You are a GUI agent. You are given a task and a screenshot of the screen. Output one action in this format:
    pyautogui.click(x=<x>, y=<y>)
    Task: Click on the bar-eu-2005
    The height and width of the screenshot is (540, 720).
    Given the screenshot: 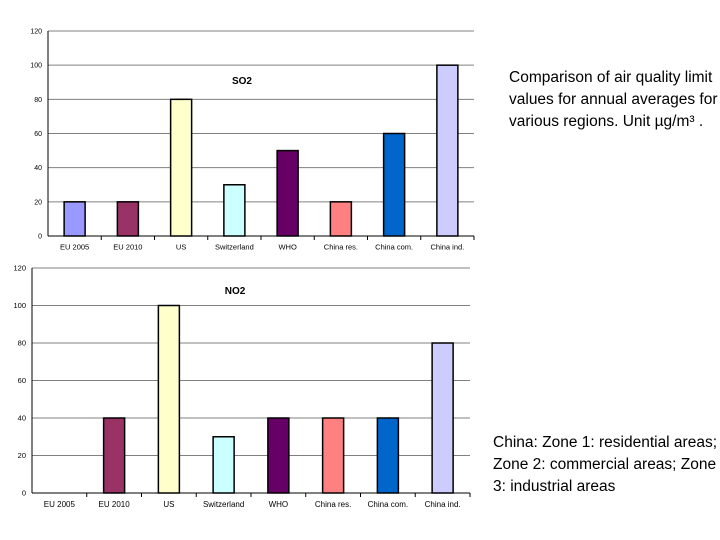 What is the action you would take?
    pyautogui.click(x=74, y=219)
    